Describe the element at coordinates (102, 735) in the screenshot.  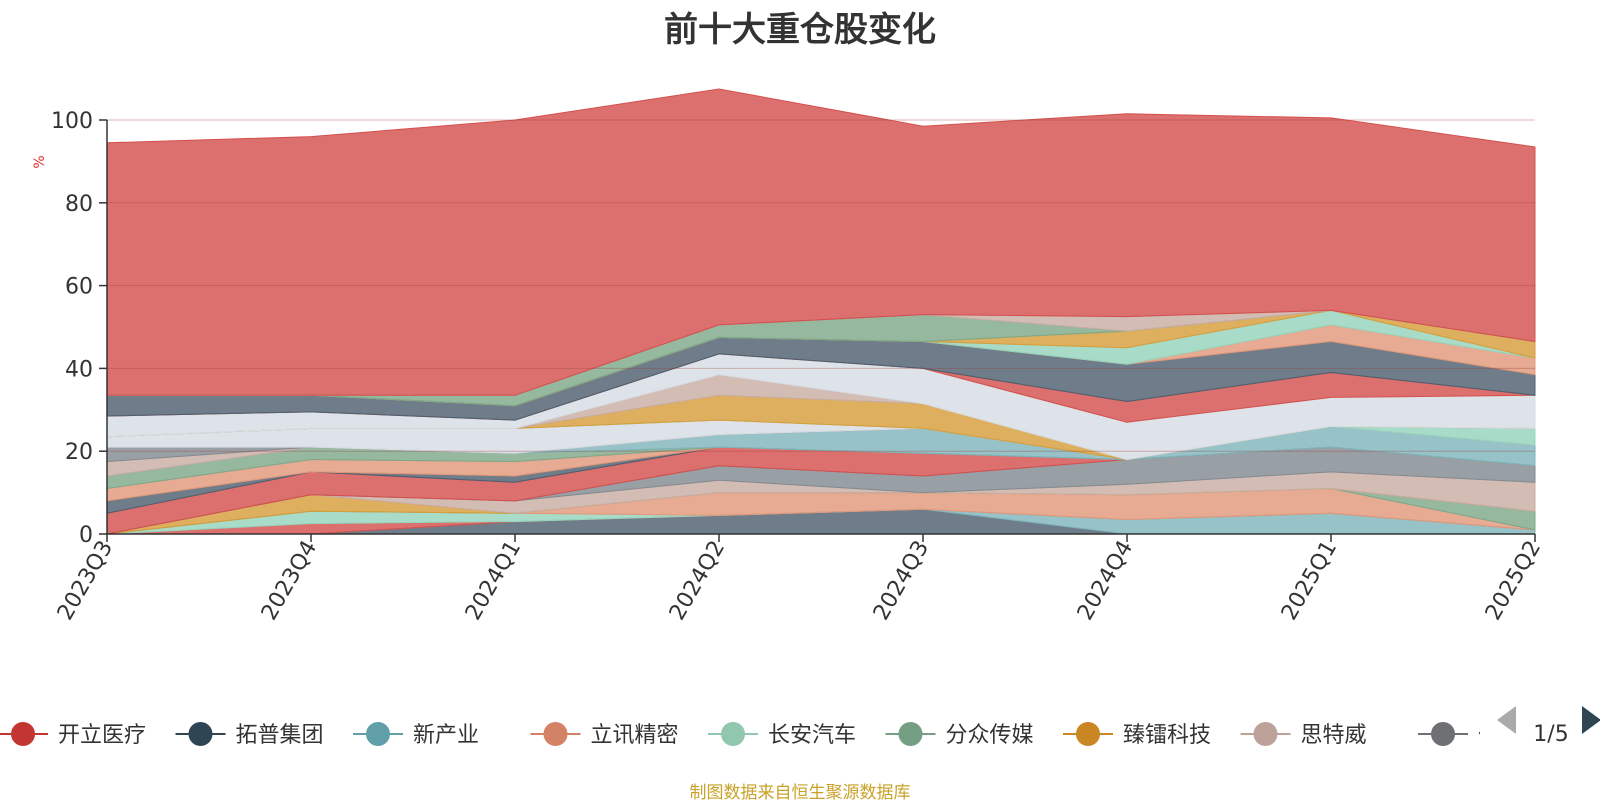
I see `legend-label: 开立医疗` at that location.